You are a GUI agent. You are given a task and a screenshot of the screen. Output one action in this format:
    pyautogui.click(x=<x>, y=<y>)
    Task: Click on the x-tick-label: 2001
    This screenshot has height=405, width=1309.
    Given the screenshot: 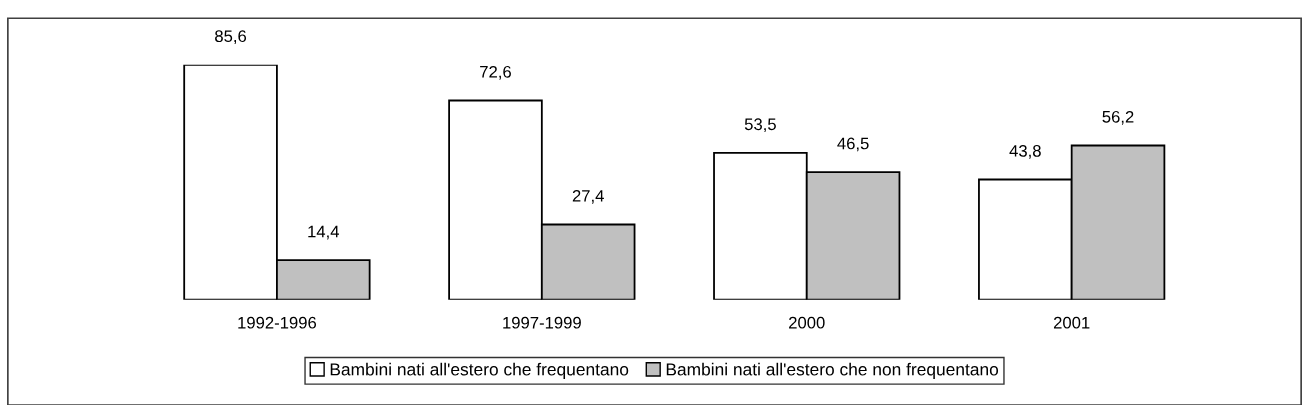 What is the action you would take?
    pyautogui.click(x=1071, y=322)
    